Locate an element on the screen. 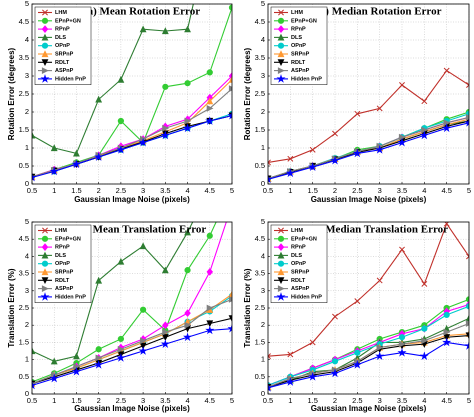  x-tick-label: 4.5 is located at coordinates (446, 190).